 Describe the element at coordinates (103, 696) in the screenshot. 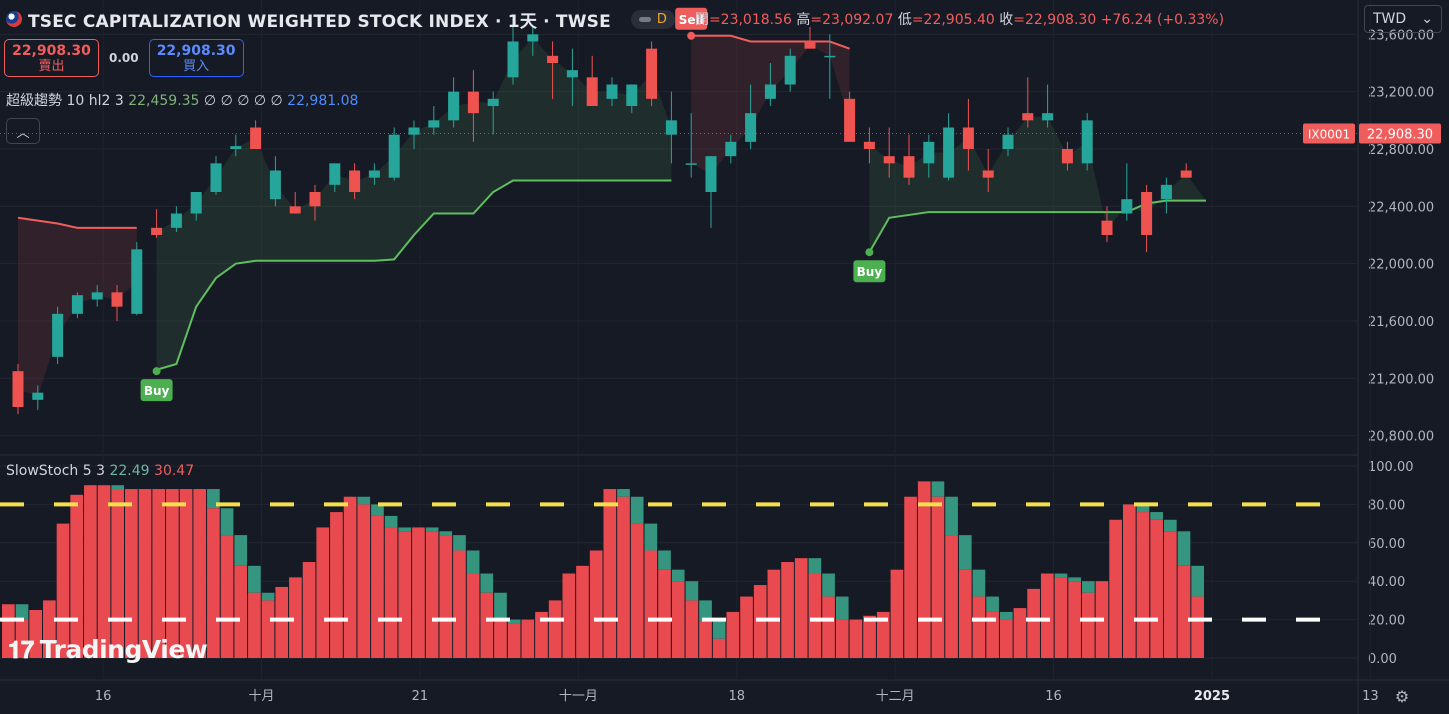

I see `time-axis-label: 16` at that location.